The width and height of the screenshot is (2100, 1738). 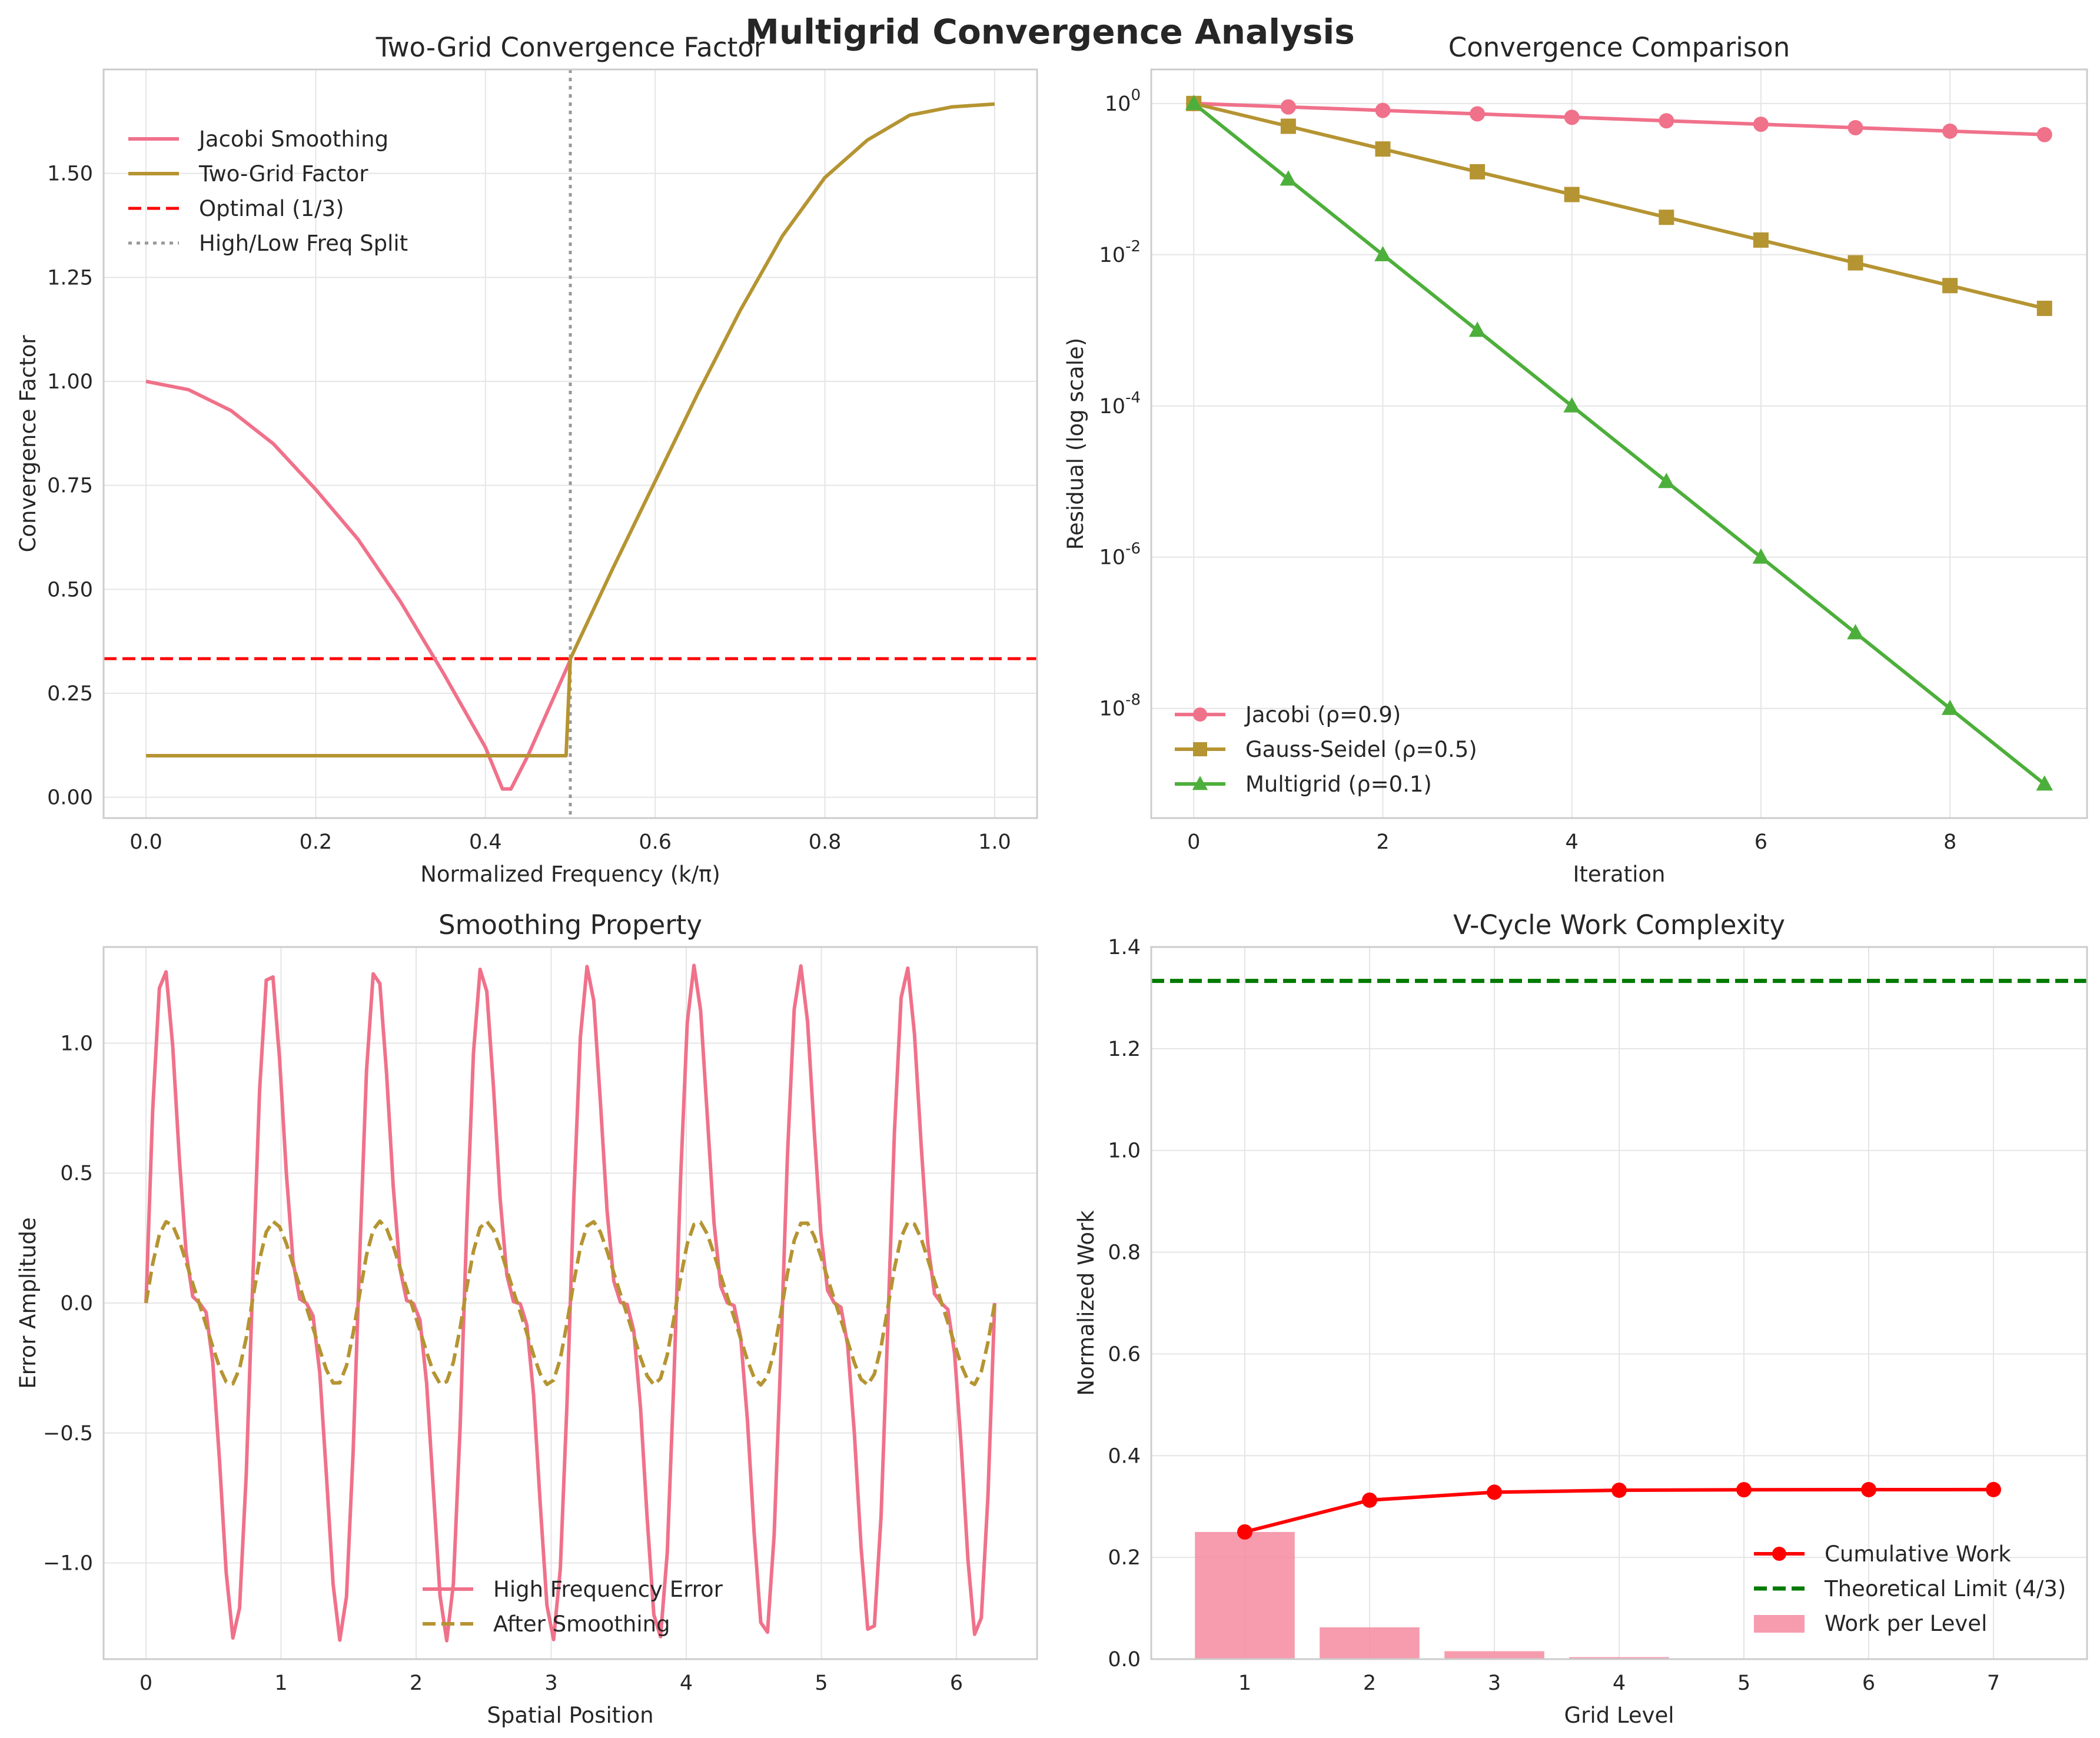 What do you see at coordinates (70, 590) in the screenshot?
I see `y-tick-label: 0.50` at bounding box center [70, 590].